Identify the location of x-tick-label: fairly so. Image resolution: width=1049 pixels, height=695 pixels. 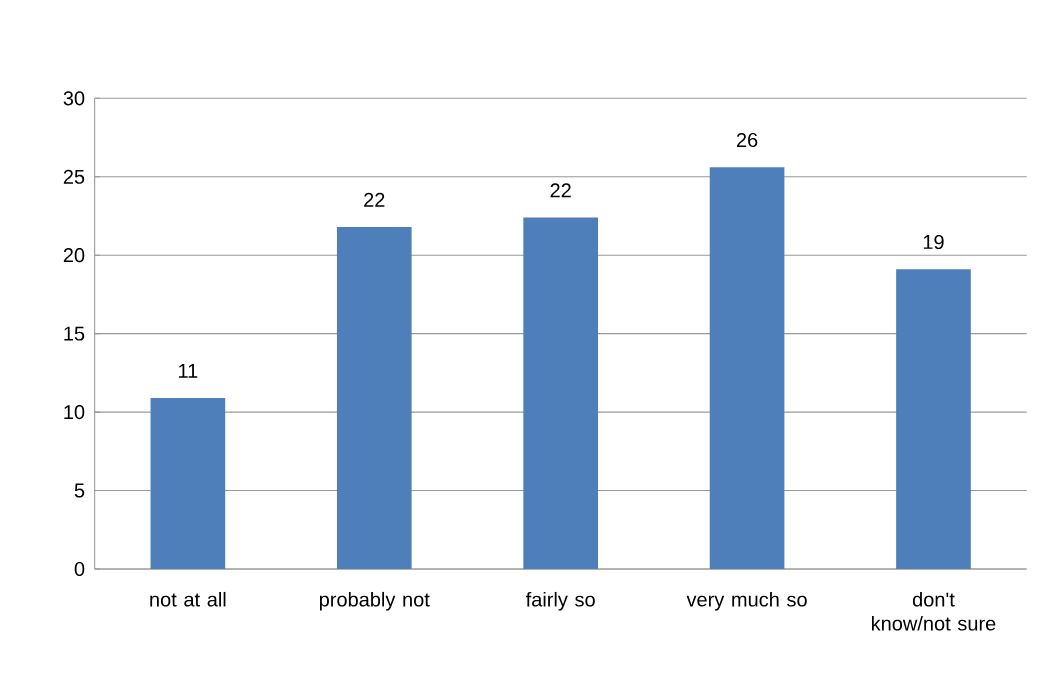
(560, 601).